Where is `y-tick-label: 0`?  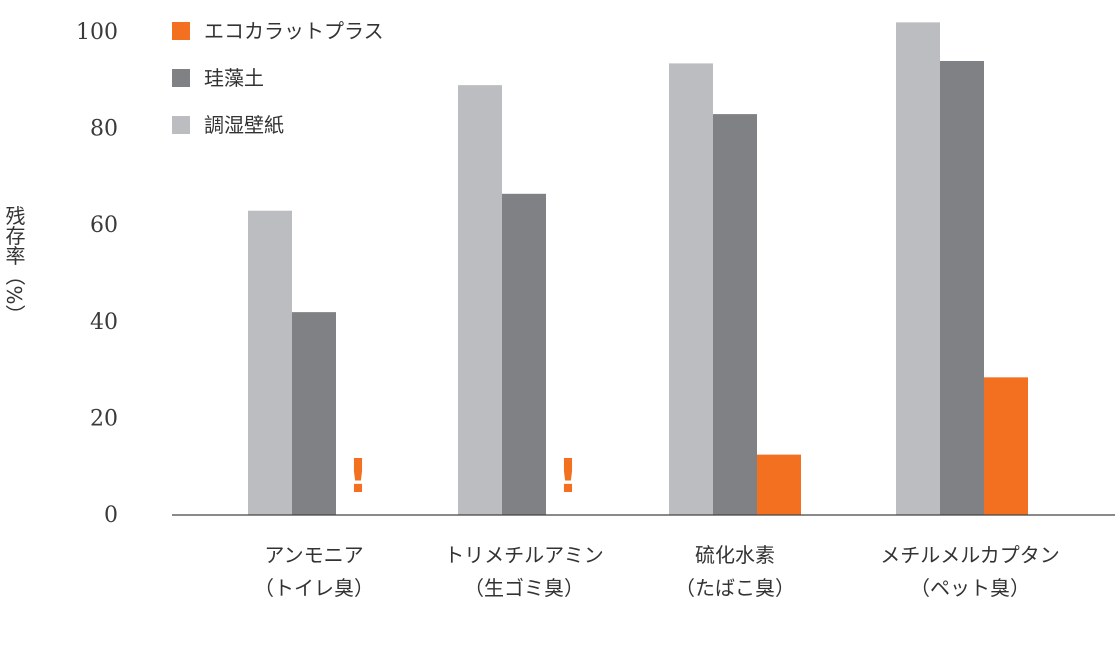 y-tick-label: 0 is located at coordinates (111, 515).